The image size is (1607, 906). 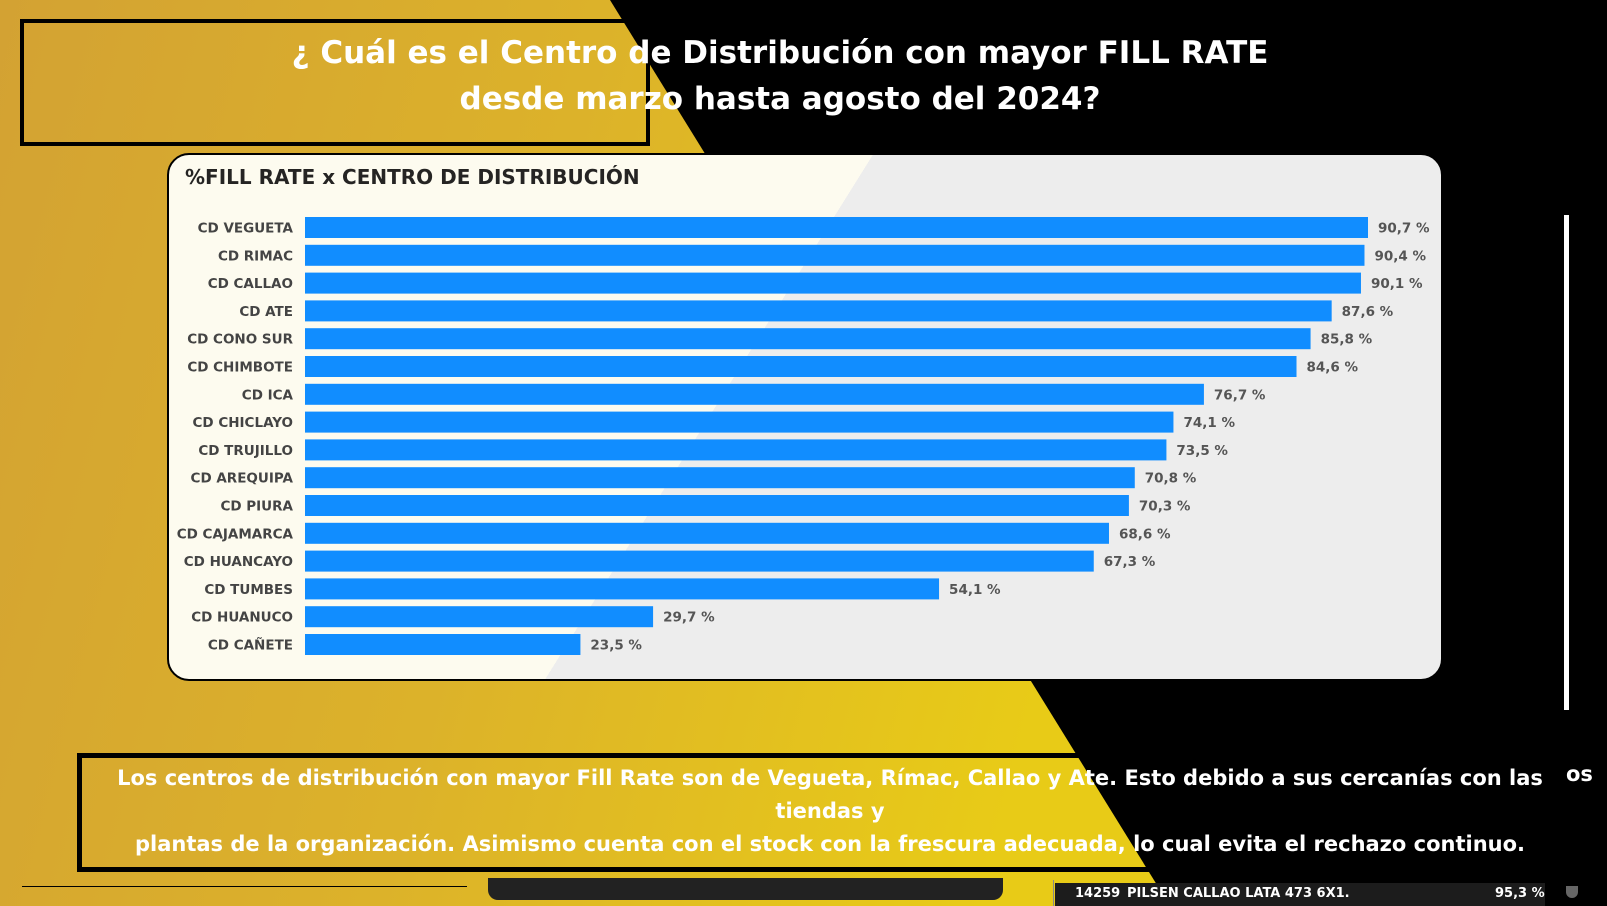 I want to click on category-label: CD HUANCAYO, so click(x=238, y=562).